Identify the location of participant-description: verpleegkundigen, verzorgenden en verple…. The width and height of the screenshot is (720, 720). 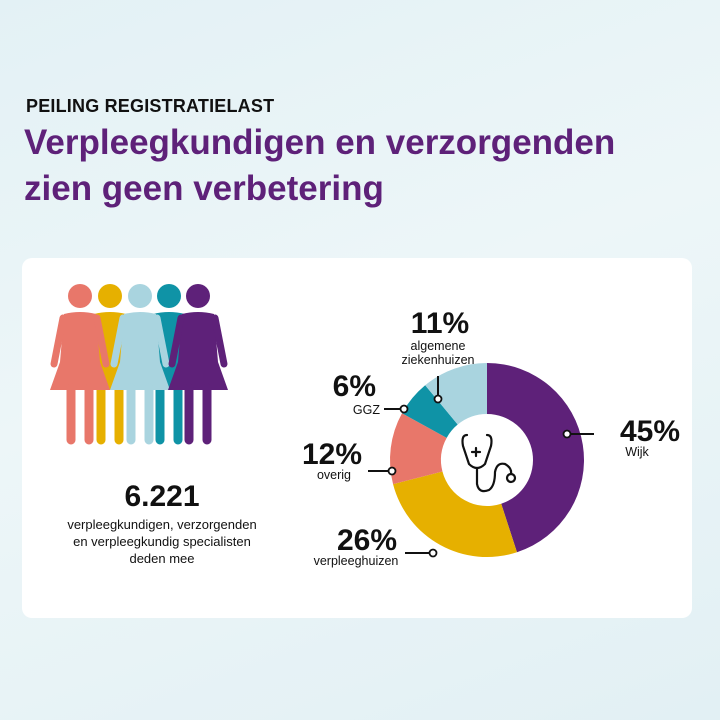
(162, 541).